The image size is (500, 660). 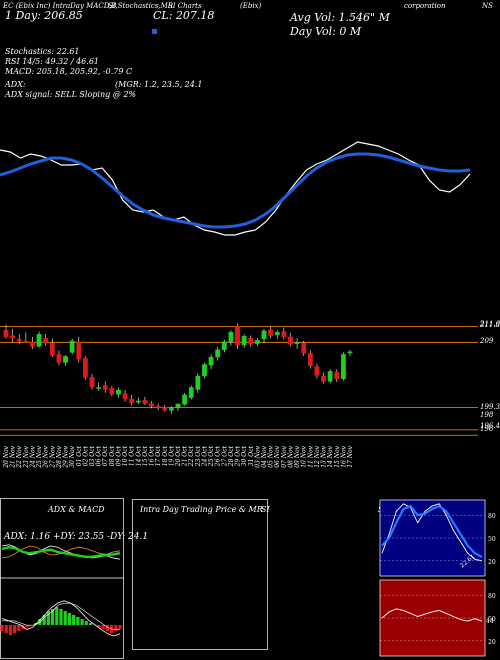 What do you see at coordinates (410, 509) in the screenshot?
I see `stoch-panel-title: Stochastics & R` at bounding box center [410, 509].